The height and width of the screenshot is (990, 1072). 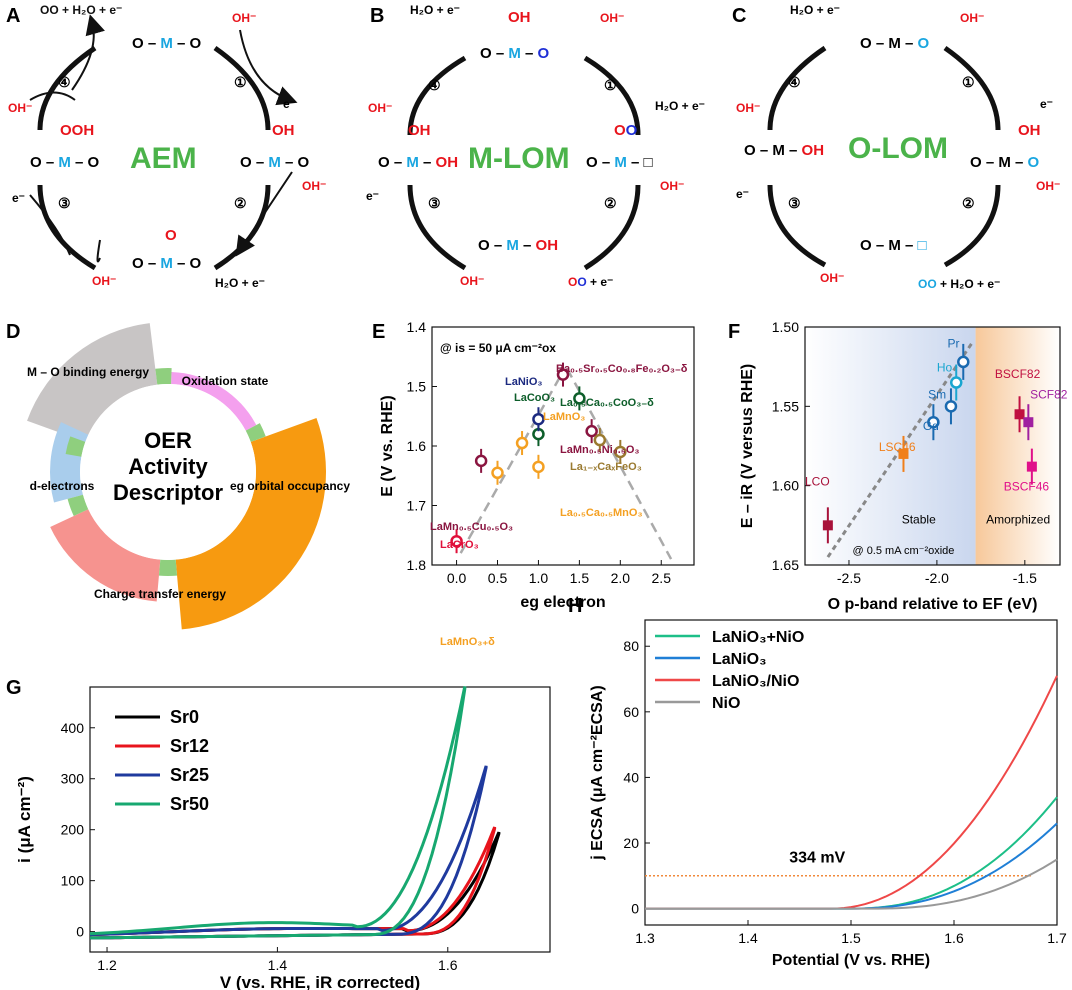 What do you see at coordinates (13, 332) in the screenshot?
I see `panel-letter-d: D` at bounding box center [13, 332].